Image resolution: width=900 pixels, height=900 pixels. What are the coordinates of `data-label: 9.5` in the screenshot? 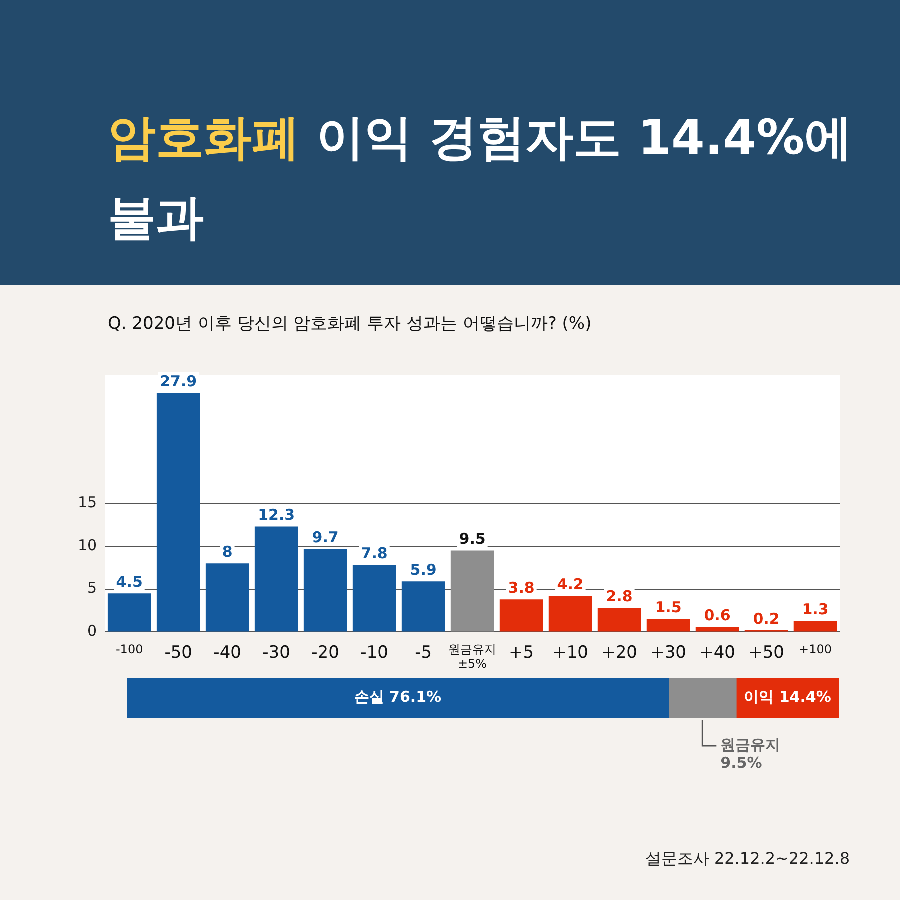 It's located at (472, 539).